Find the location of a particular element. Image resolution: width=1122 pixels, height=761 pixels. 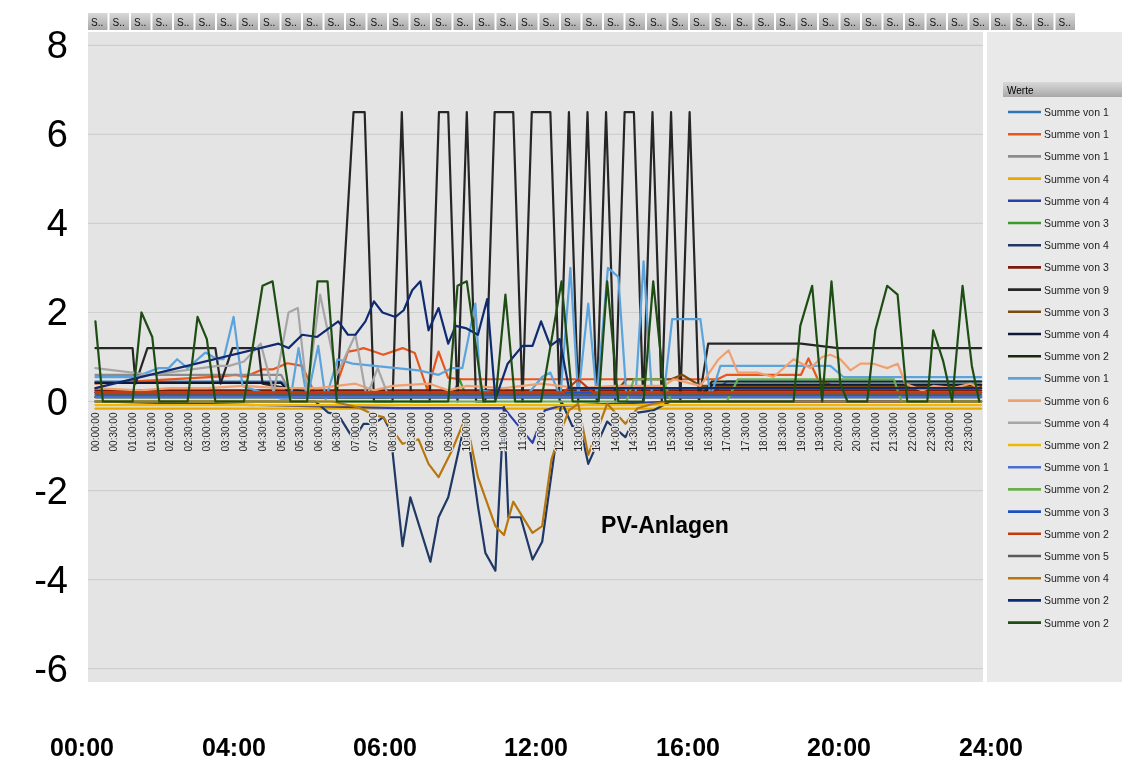

x-tick-label: 08:30:00 is located at coordinates (411, 432).